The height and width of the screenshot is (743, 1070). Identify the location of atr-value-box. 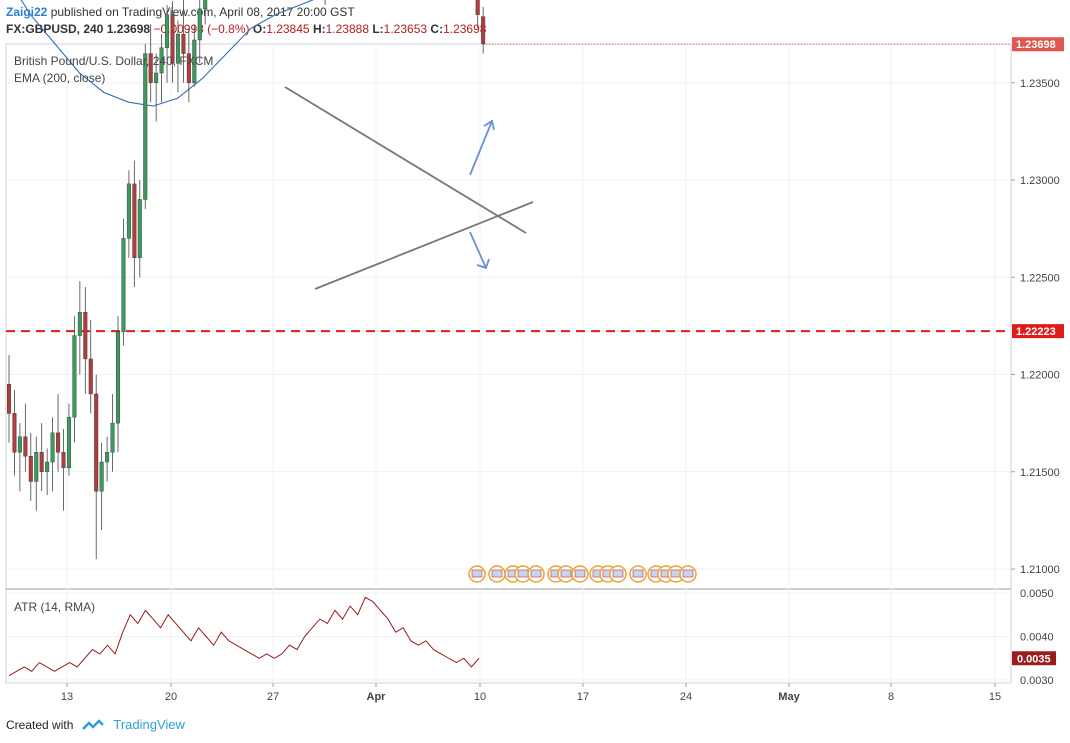
(1034, 658).